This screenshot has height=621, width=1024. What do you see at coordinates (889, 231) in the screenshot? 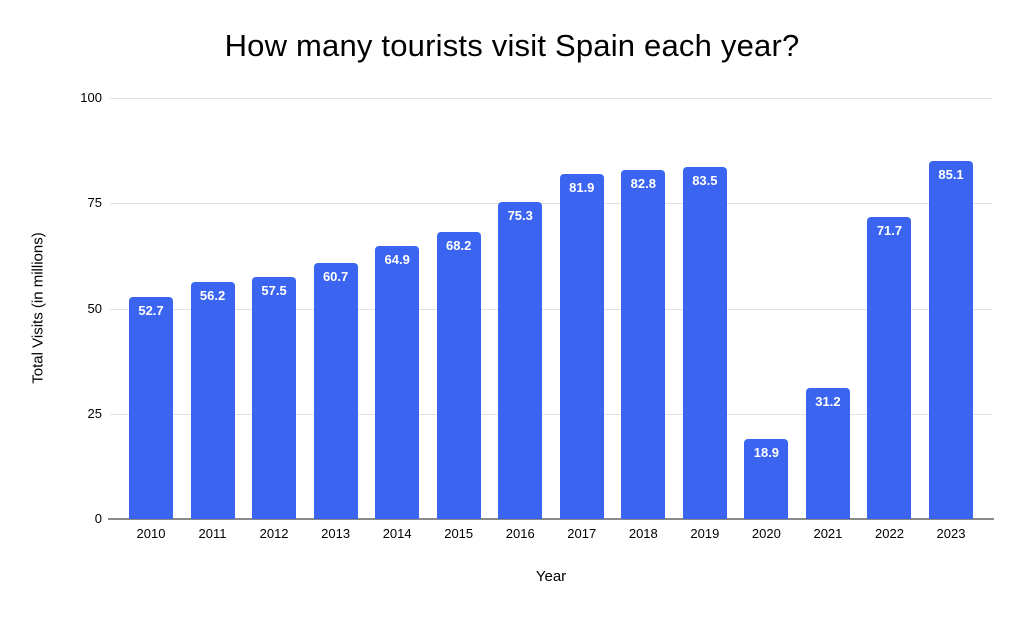
I see `bar-value-label: 71.7` at bounding box center [889, 231].